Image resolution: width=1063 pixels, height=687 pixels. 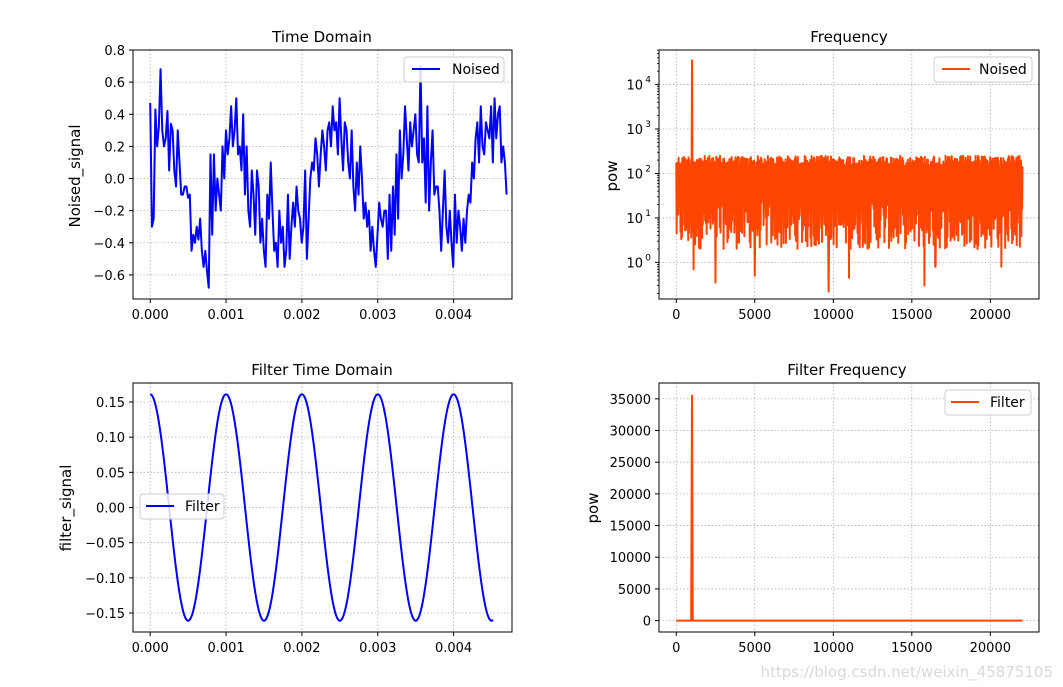 What do you see at coordinates (75, 175) in the screenshot?
I see `ylabel-noised-signal: Noised_signal` at bounding box center [75, 175].